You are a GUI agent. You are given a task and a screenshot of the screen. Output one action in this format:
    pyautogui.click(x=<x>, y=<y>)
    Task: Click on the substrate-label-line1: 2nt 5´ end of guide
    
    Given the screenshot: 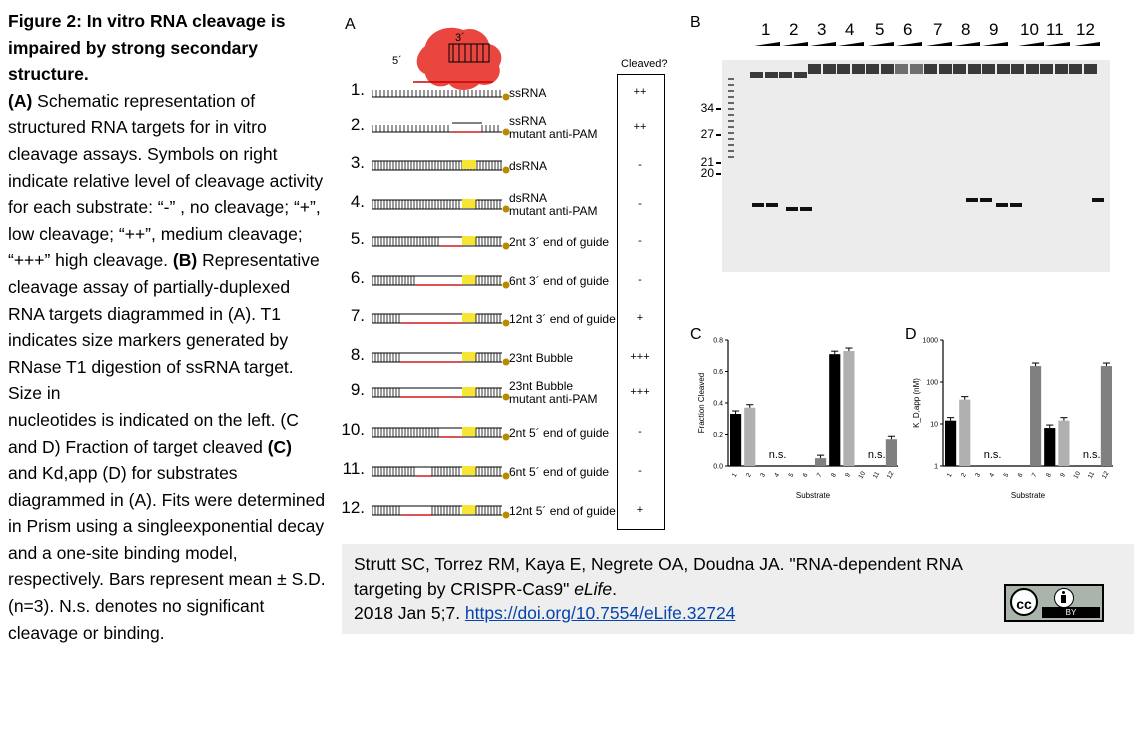 What is the action you would take?
    pyautogui.click(x=559, y=433)
    